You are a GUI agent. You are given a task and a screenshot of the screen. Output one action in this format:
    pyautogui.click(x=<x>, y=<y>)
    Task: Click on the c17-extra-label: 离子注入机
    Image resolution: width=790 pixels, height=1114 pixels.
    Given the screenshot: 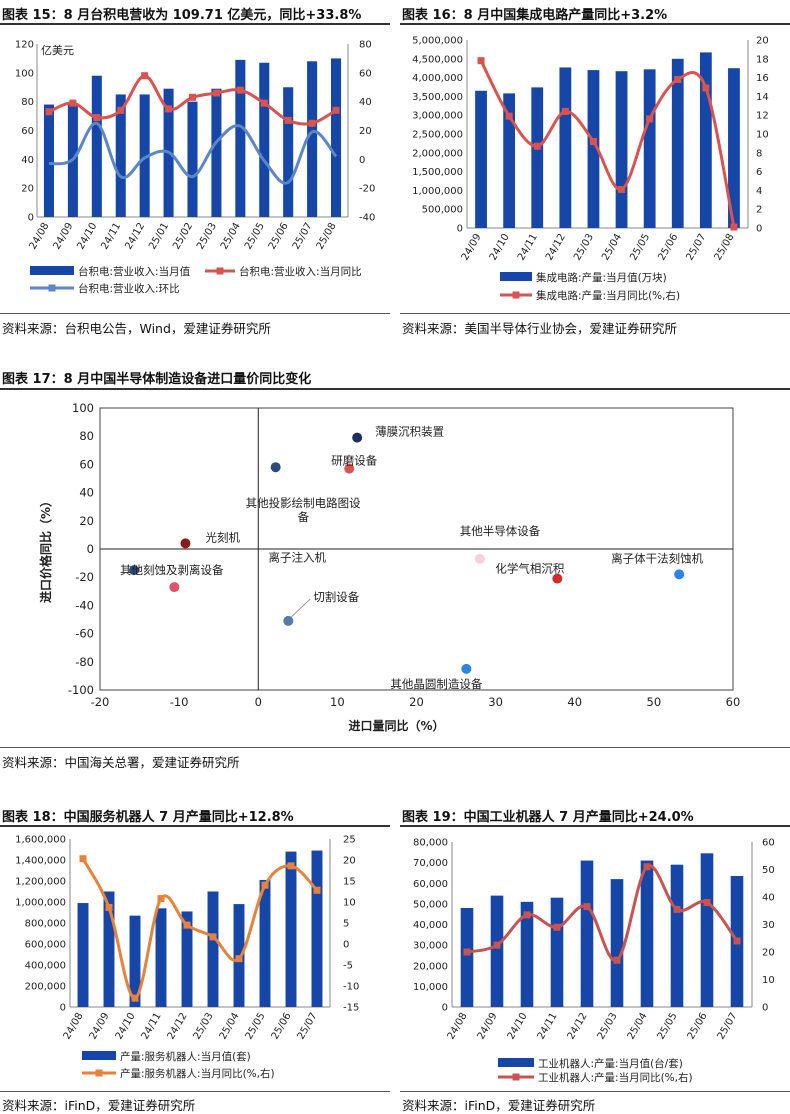 What is the action you would take?
    pyautogui.click(x=298, y=558)
    